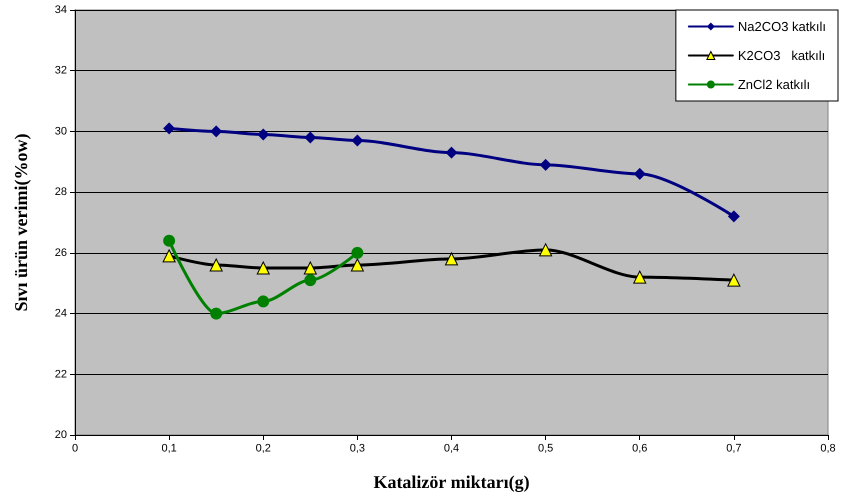  What do you see at coordinates (21, 223) in the screenshot?
I see `y-axis-title: Sıvı ürün verimi(%ow)` at bounding box center [21, 223].